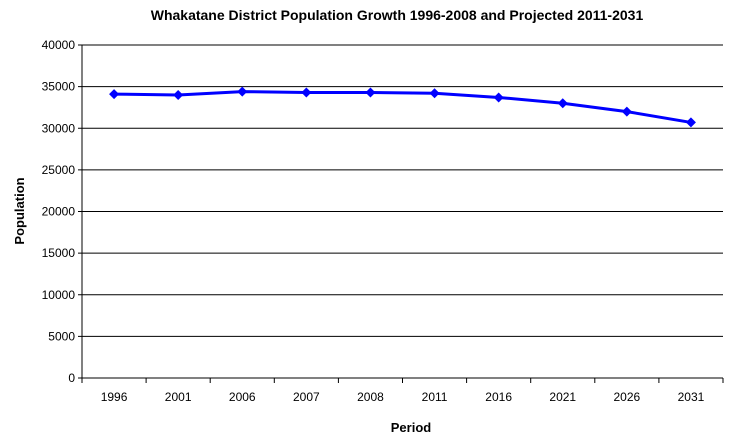 The image size is (738, 435). Describe the element at coordinates (178, 397) in the screenshot. I see `x-tick-label: 2001` at that location.